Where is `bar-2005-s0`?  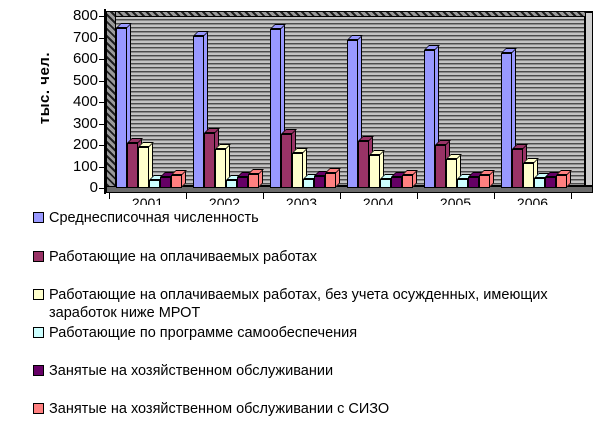
bar-2005-s0 is located at coordinates (432, 116).